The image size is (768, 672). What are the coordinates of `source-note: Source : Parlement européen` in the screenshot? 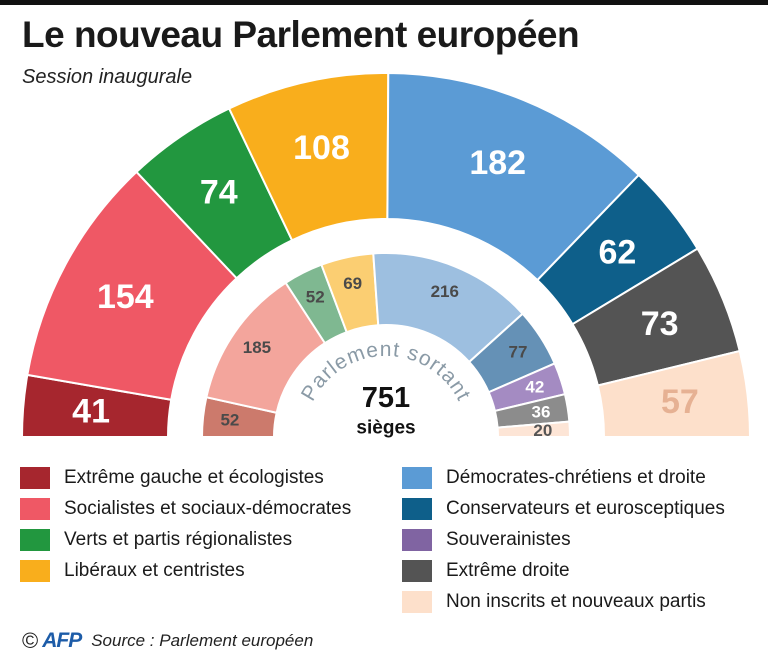 It's located at (202, 640).